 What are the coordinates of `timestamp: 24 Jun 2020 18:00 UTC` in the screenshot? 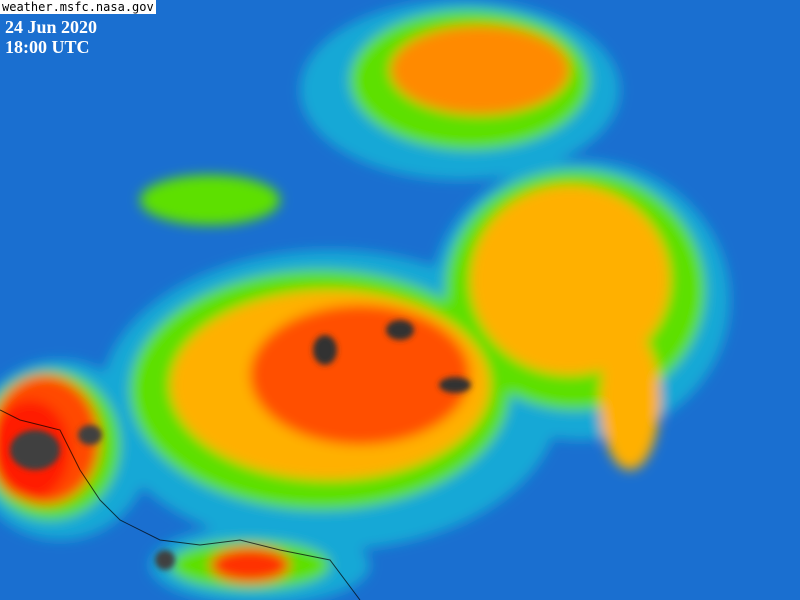 It's located at (51, 37).